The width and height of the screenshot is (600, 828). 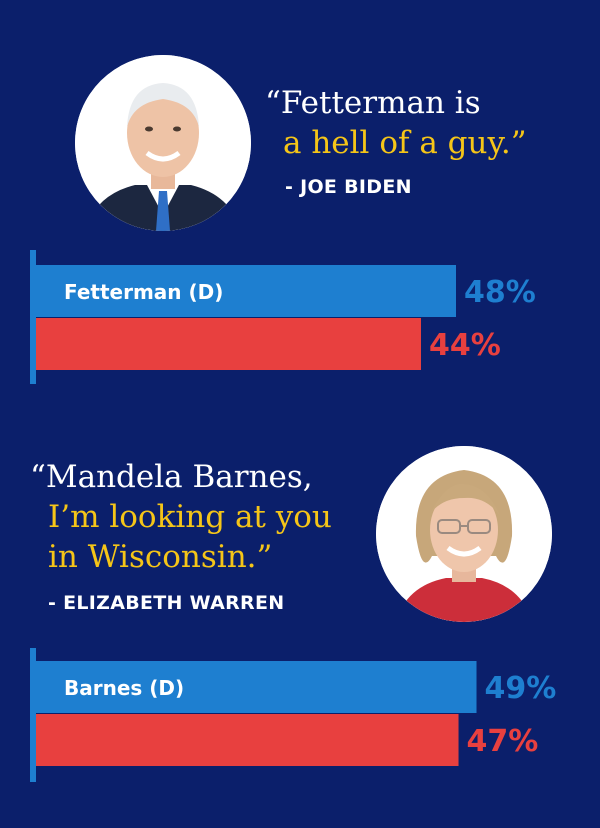 I want to click on fetterman-rep-bar, so click(x=228, y=344).